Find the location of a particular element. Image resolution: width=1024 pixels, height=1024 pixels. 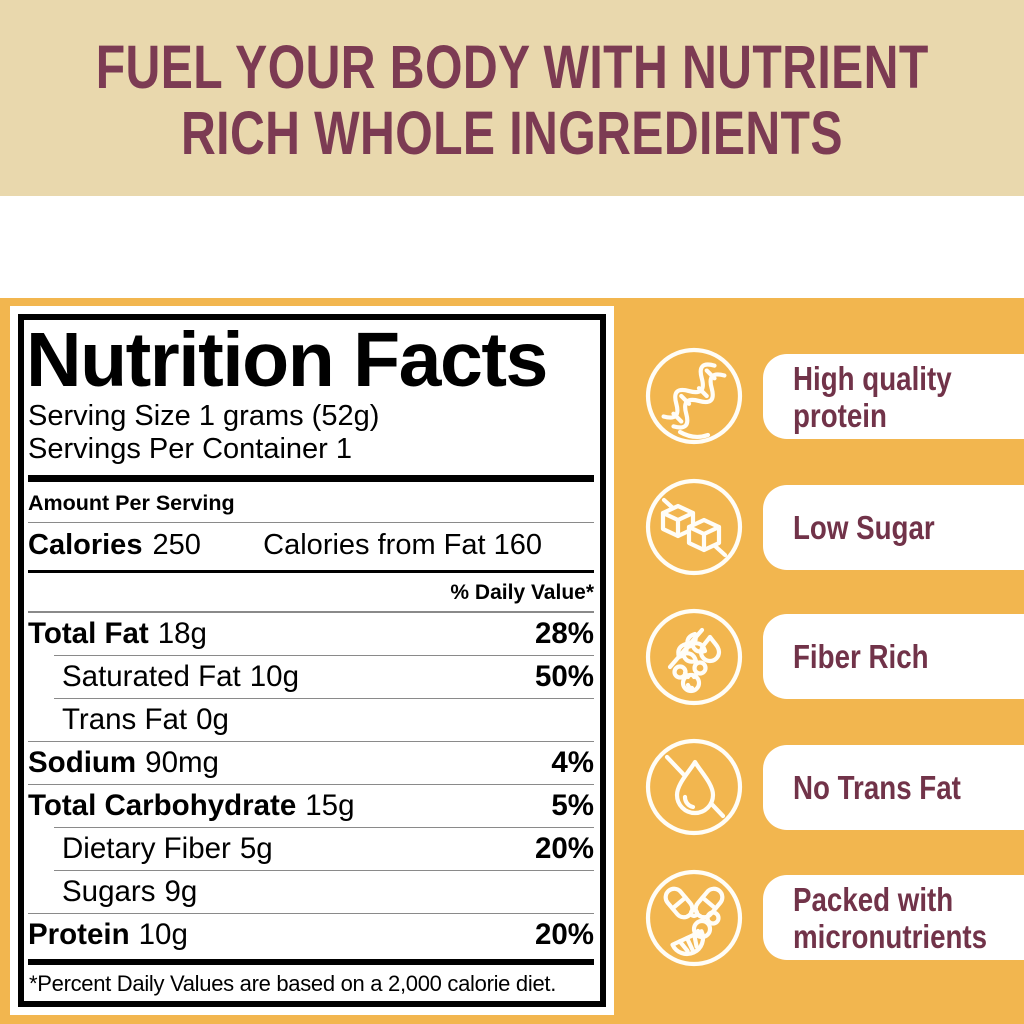

nutrient-row-protein: Protein 10g 20% is located at coordinates (311, 934).